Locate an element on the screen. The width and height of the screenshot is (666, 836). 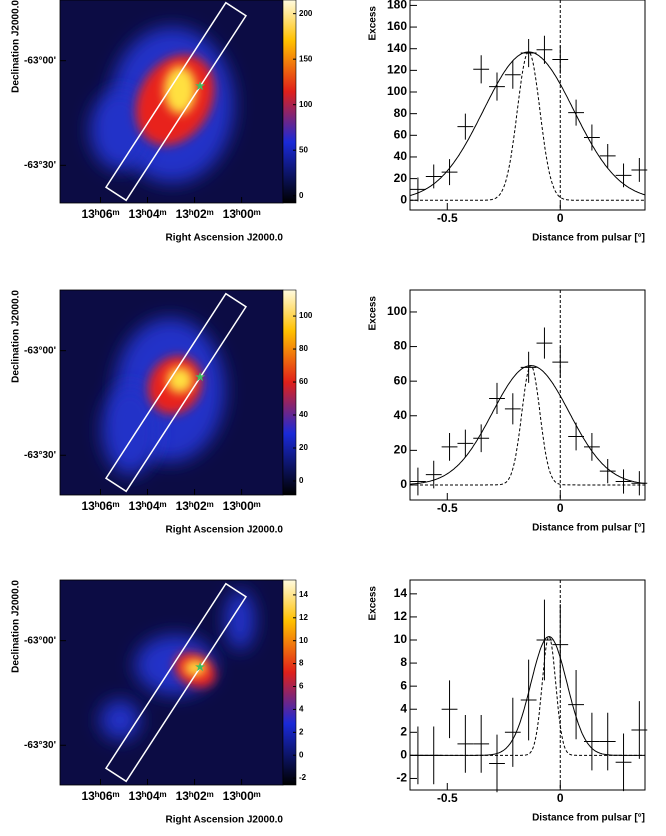
plot-frame is located at coordinates (527, 685).